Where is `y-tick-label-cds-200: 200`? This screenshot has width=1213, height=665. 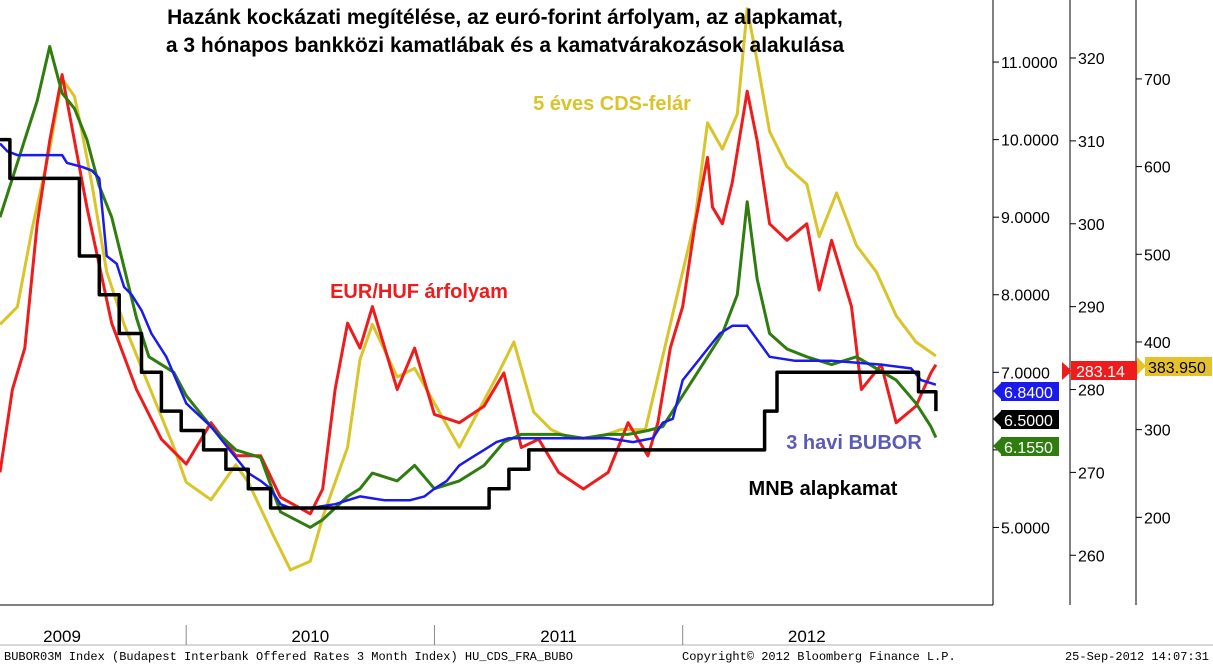 y-tick-label-cds-200: 200 is located at coordinates (1157, 518).